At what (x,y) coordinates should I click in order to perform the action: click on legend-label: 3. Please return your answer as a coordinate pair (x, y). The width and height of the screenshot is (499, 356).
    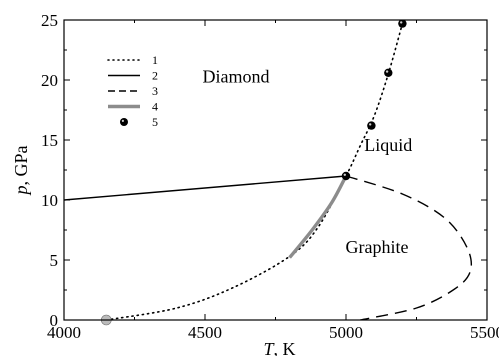
    Looking at the image, I should click on (155, 91).